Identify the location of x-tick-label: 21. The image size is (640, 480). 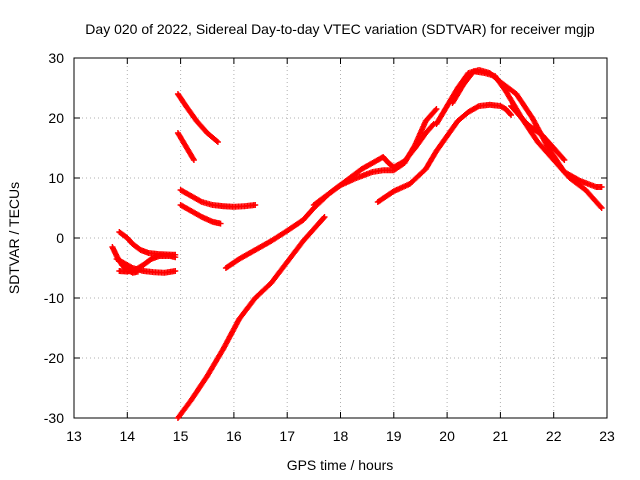
(501, 436).